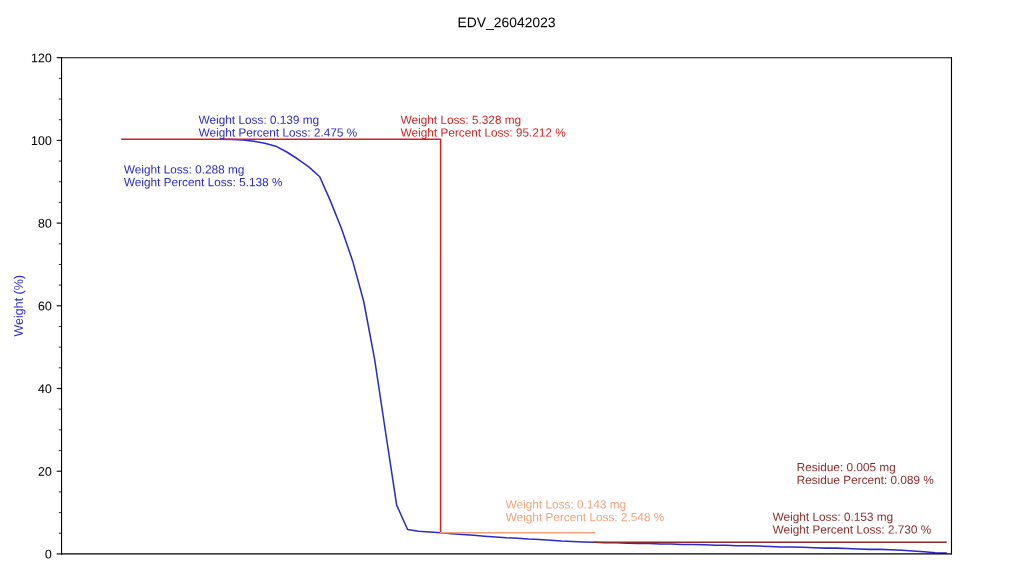 This screenshot has width=1009, height=577. I want to click on y-tick-label: 40, so click(45, 389).